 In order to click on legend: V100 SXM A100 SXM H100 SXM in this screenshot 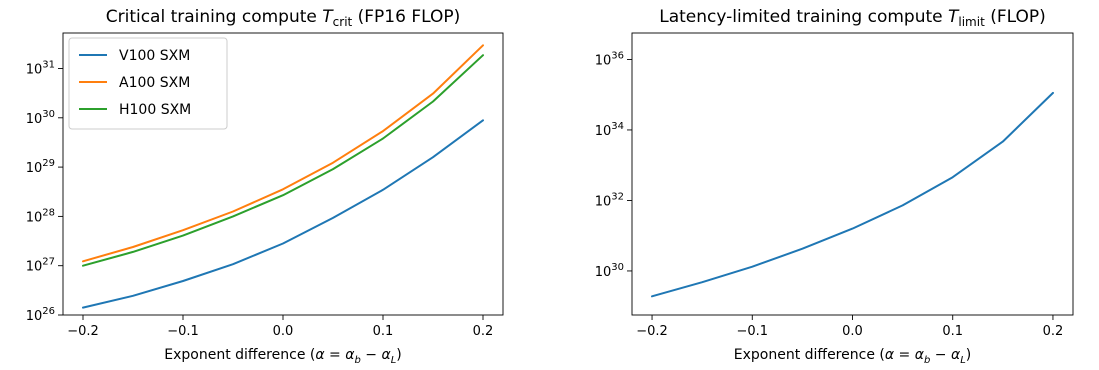, I will do `click(148, 83)`.